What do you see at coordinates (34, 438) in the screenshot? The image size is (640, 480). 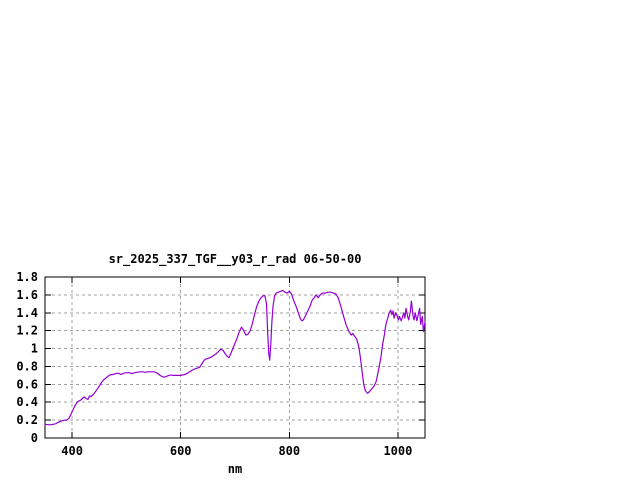 I see `y-tick-label: 0` at bounding box center [34, 438].